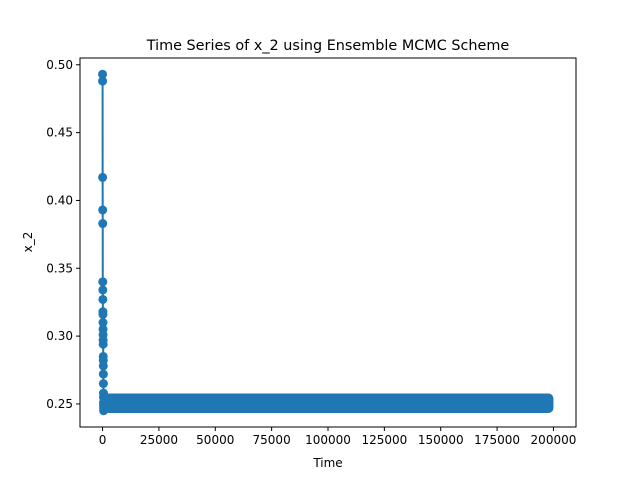  Describe the element at coordinates (441, 440) in the screenshot. I see `x-tick-label: 150000` at that location.